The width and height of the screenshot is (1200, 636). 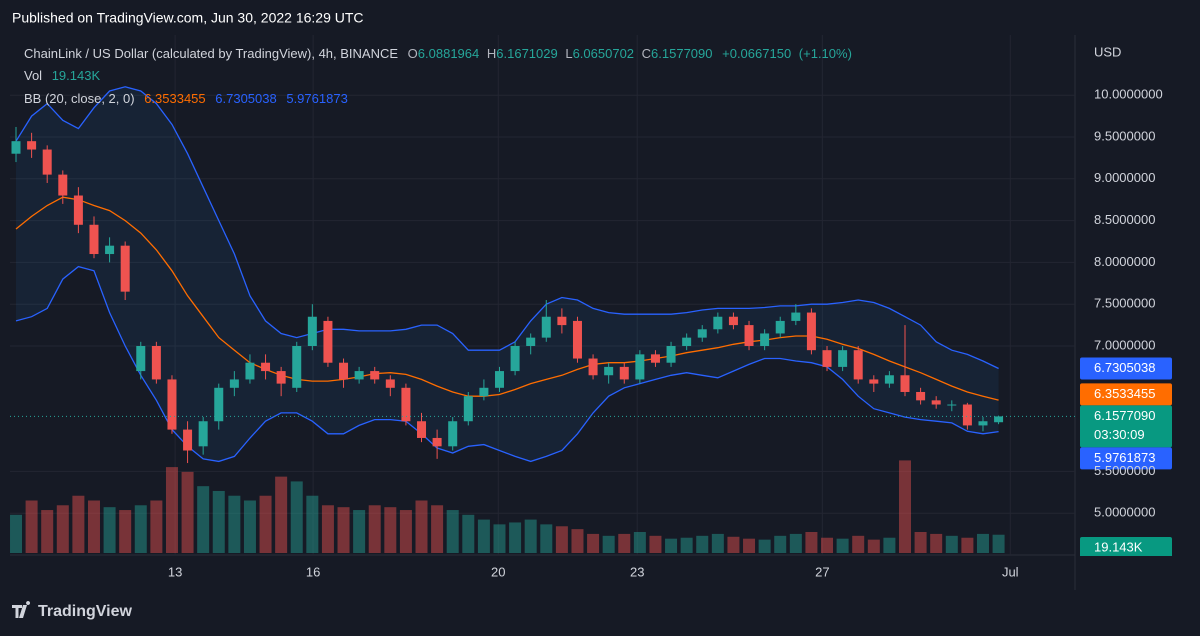 I want to click on bb-lower-value: 5.9761873, so click(x=316, y=98).